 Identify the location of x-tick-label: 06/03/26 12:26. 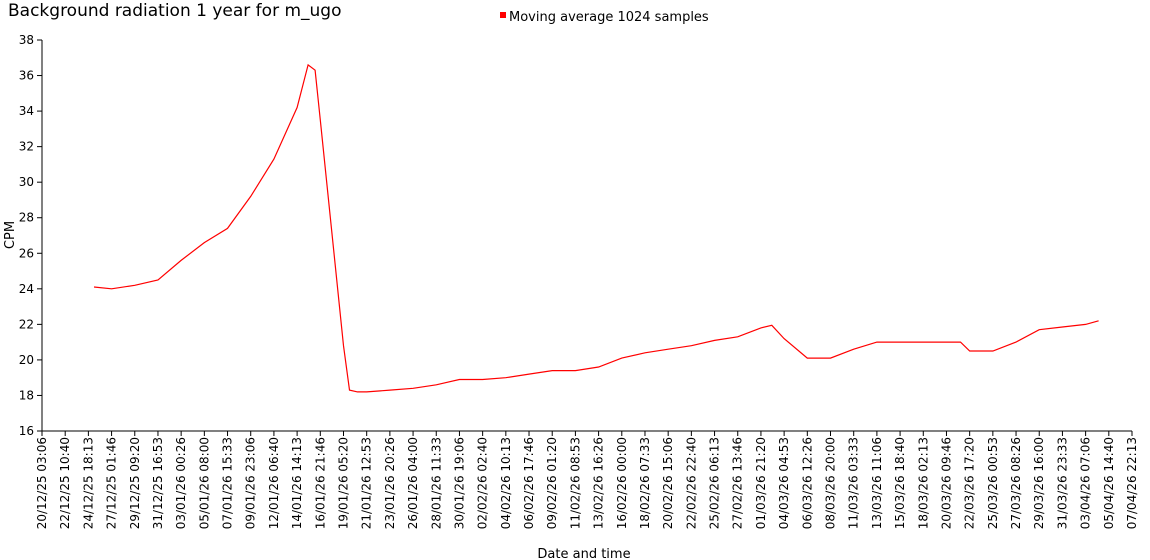
(807, 483).